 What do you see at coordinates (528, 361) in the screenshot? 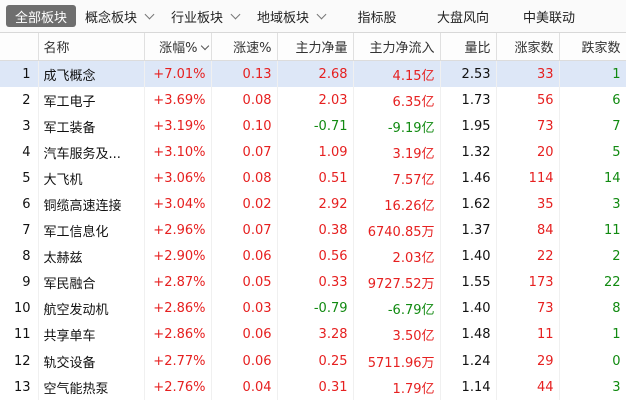
I see `up-count: 29` at bounding box center [528, 361].